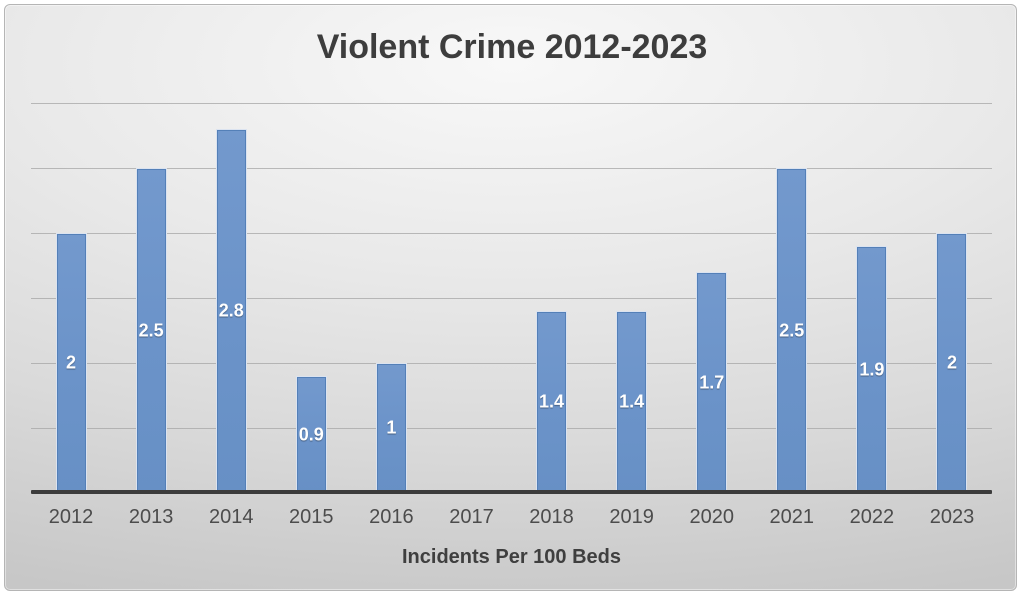 The height and width of the screenshot is (599, 1024). I want to click on bar-2020: 1.7, so click(712, 382).